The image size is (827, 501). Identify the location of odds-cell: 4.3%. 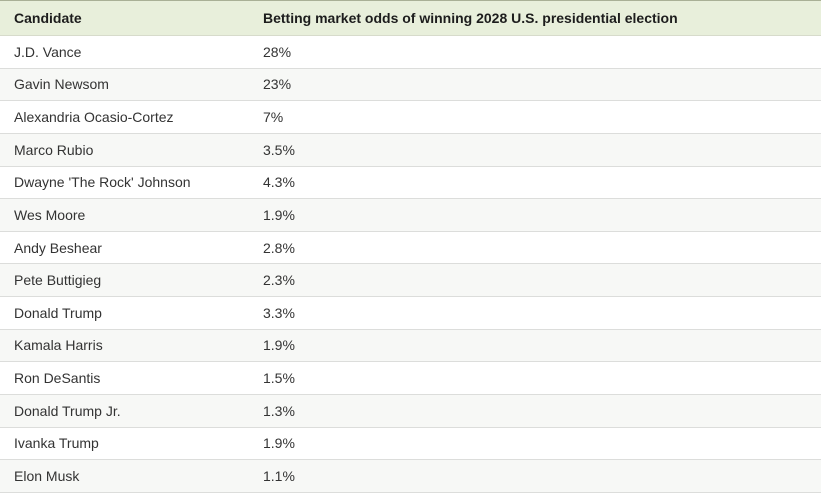
(279, 182).